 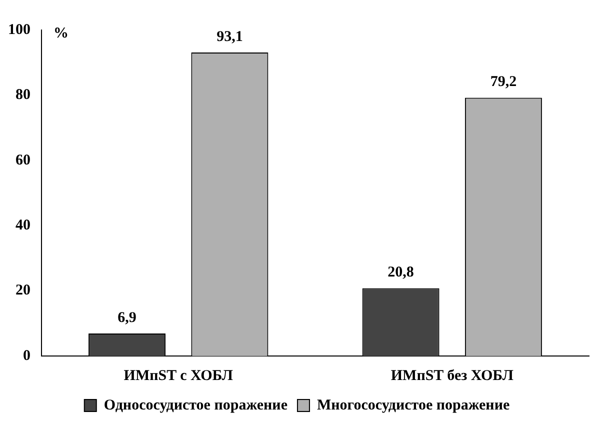 What do you see at coordinates (413, 405) in the screenshot?
I see `legend-label: Многососудистое поражение` at bounding box center [413, 405].